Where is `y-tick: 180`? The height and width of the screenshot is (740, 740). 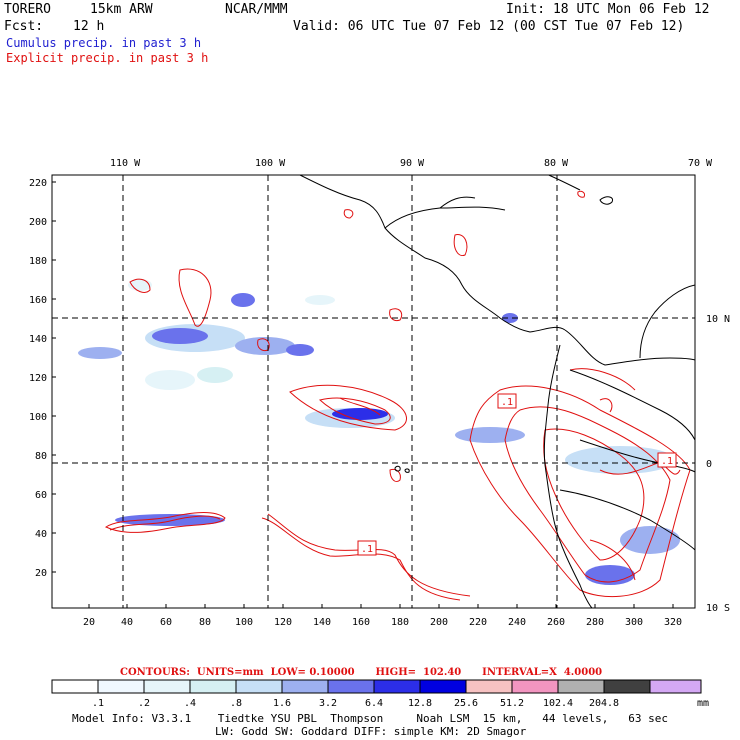 y-tick: 180 is located at coordinates (38, 261).